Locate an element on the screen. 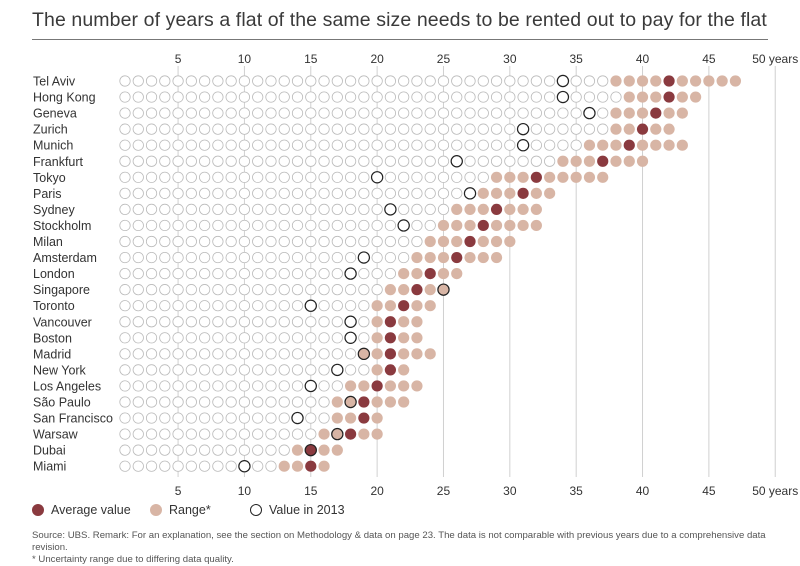 The image size is (800, 566). city-label: New York is located at coordinates (60, 370).